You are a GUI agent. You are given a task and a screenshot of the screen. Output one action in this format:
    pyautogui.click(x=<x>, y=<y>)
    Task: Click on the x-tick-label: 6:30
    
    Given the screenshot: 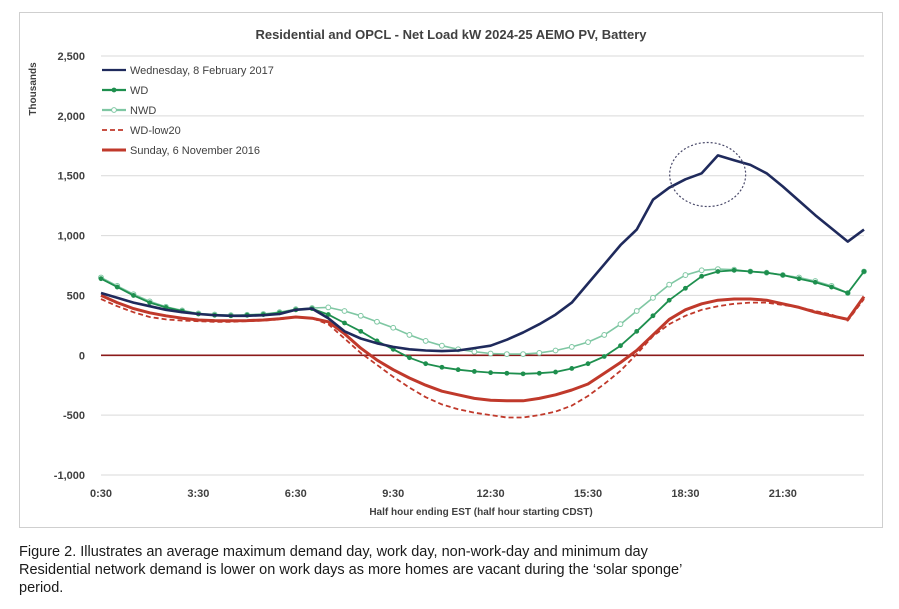 What is the action you would take?
    pyautogui.click(x=296, y=494)
    